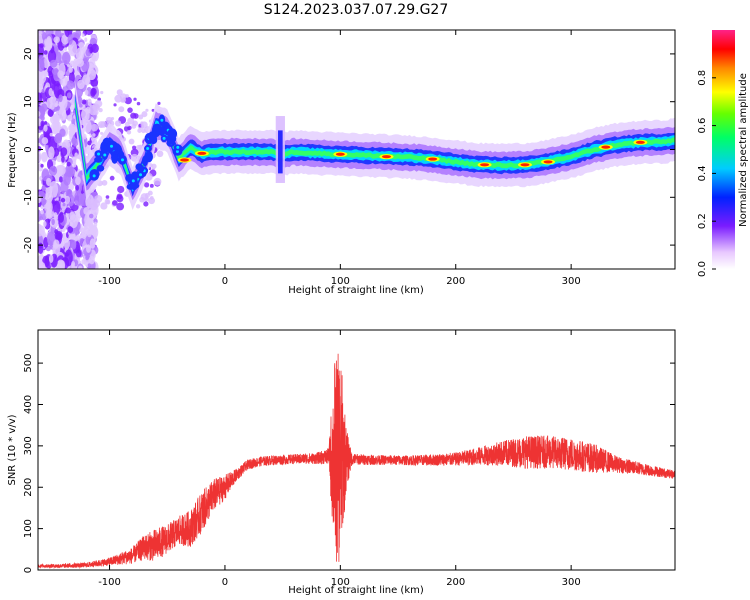  What do you see at coordinates (225, 281) in the screenshot?
I see `spectrogram-x-tick-label: 0` at bounding box center [225, 281].